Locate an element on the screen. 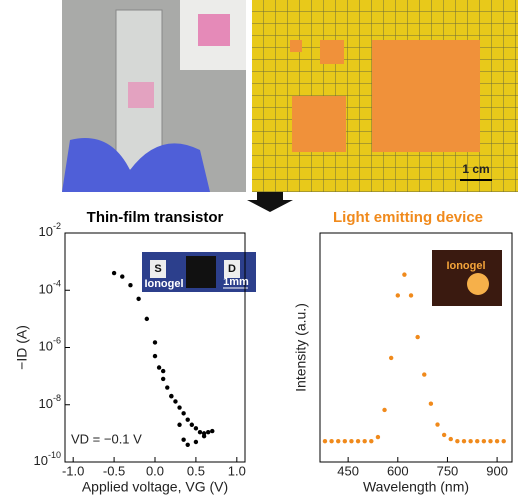 The width and height of the screenshot is (520, 500). x-tick-label: 900 is located at coordinates (497, 470).